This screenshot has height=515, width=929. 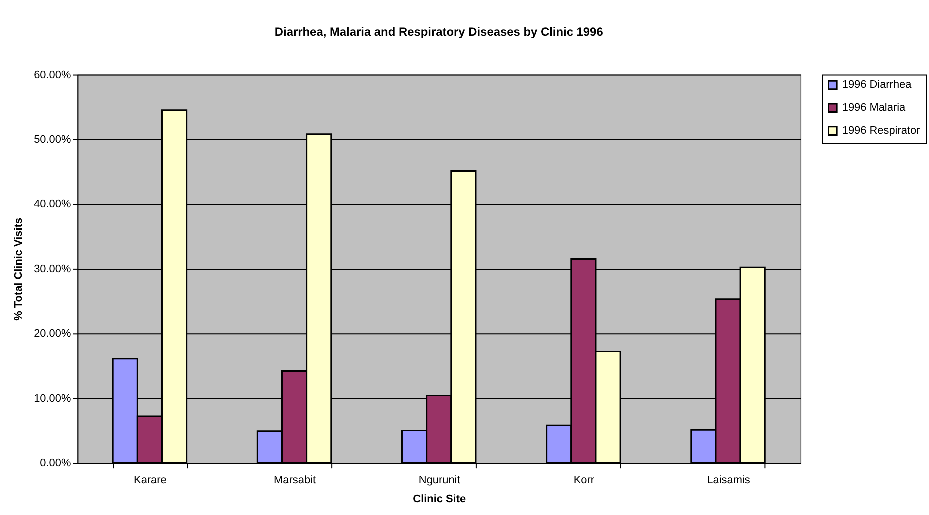 I want to click on x-tick-label: Karare, so click(x=150, y=480).